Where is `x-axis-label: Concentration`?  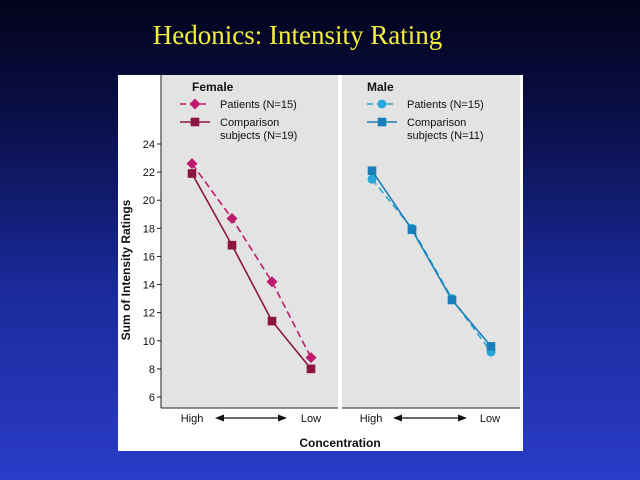
x-axis-label: Concentration is located at coordinates (339, 443).